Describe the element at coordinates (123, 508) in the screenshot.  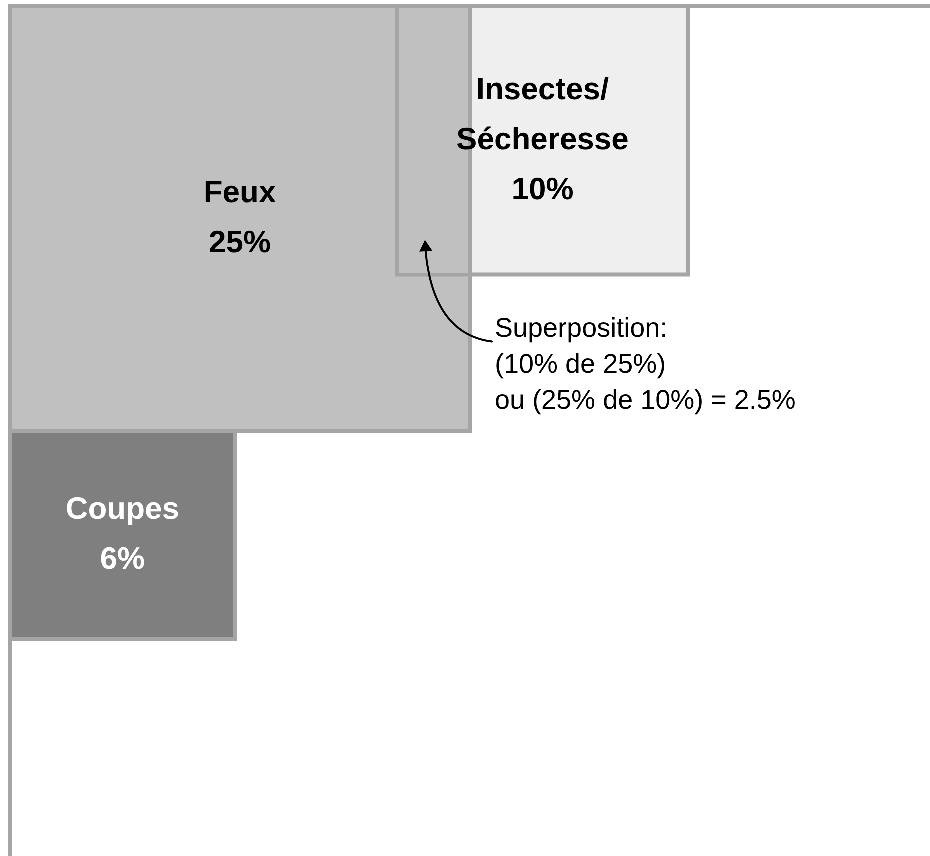
I see `category-label: Coupes` at that location.